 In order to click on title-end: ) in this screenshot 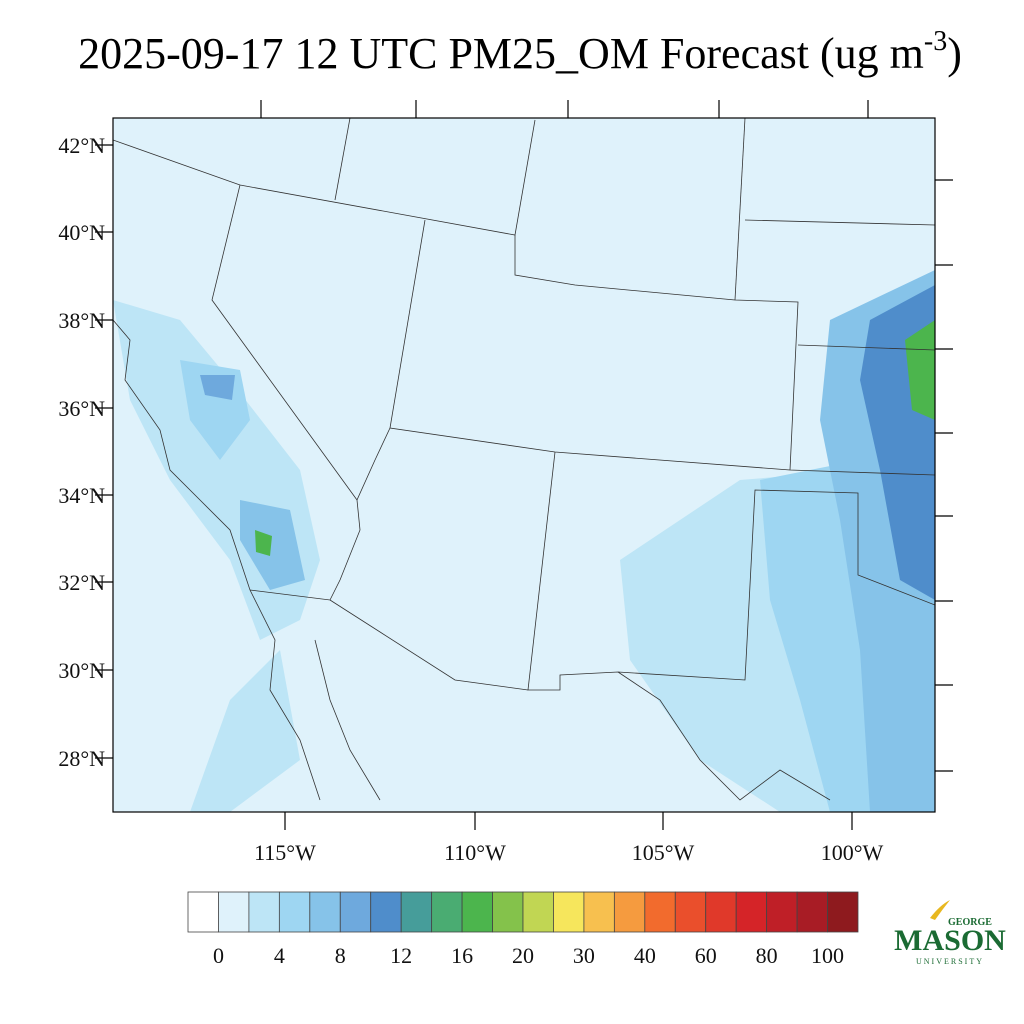, I will do `click(954, 53)`.